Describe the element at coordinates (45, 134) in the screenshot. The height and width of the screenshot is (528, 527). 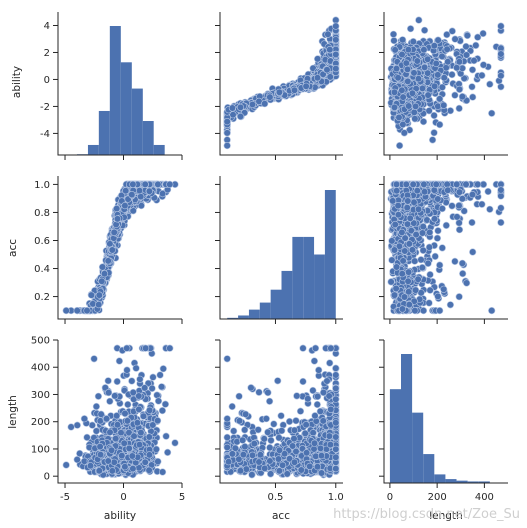
I see `y-tick-label: -4` at that location.